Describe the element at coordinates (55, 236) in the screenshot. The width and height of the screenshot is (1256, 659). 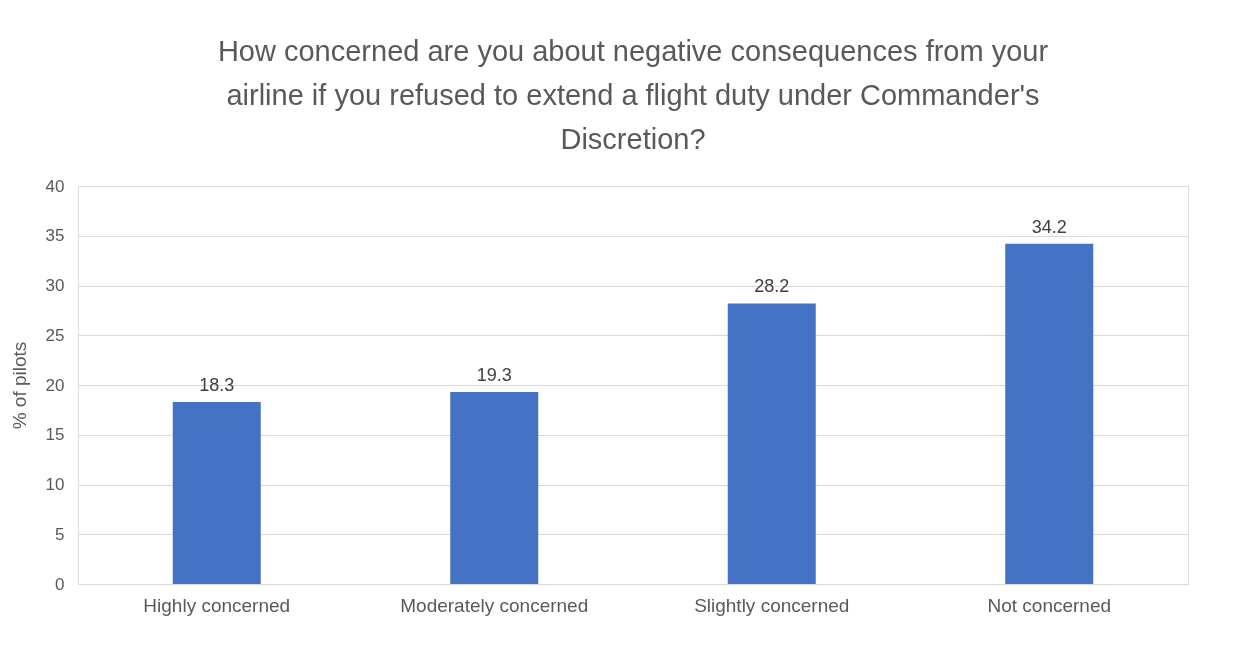
I see `y-tick-label: 35` at that location.